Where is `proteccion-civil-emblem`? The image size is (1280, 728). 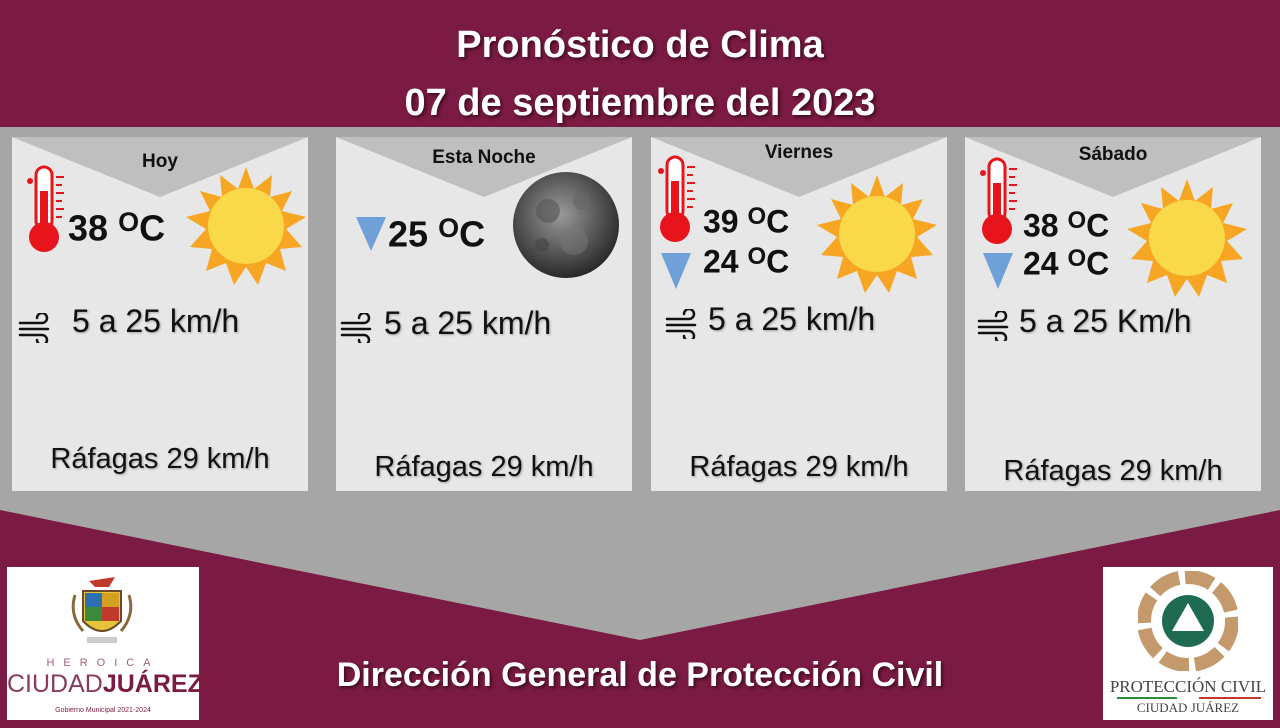
proteccion-civil-emblem is located at coordinates (1188, 621).